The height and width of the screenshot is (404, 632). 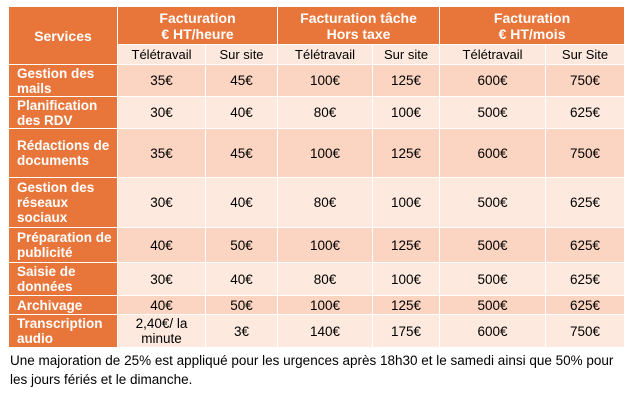 What do you see at coordinates (63, 245) in the screenshot?
I see `row-label: Préparation de publicité` at bounding box center [63, 245].